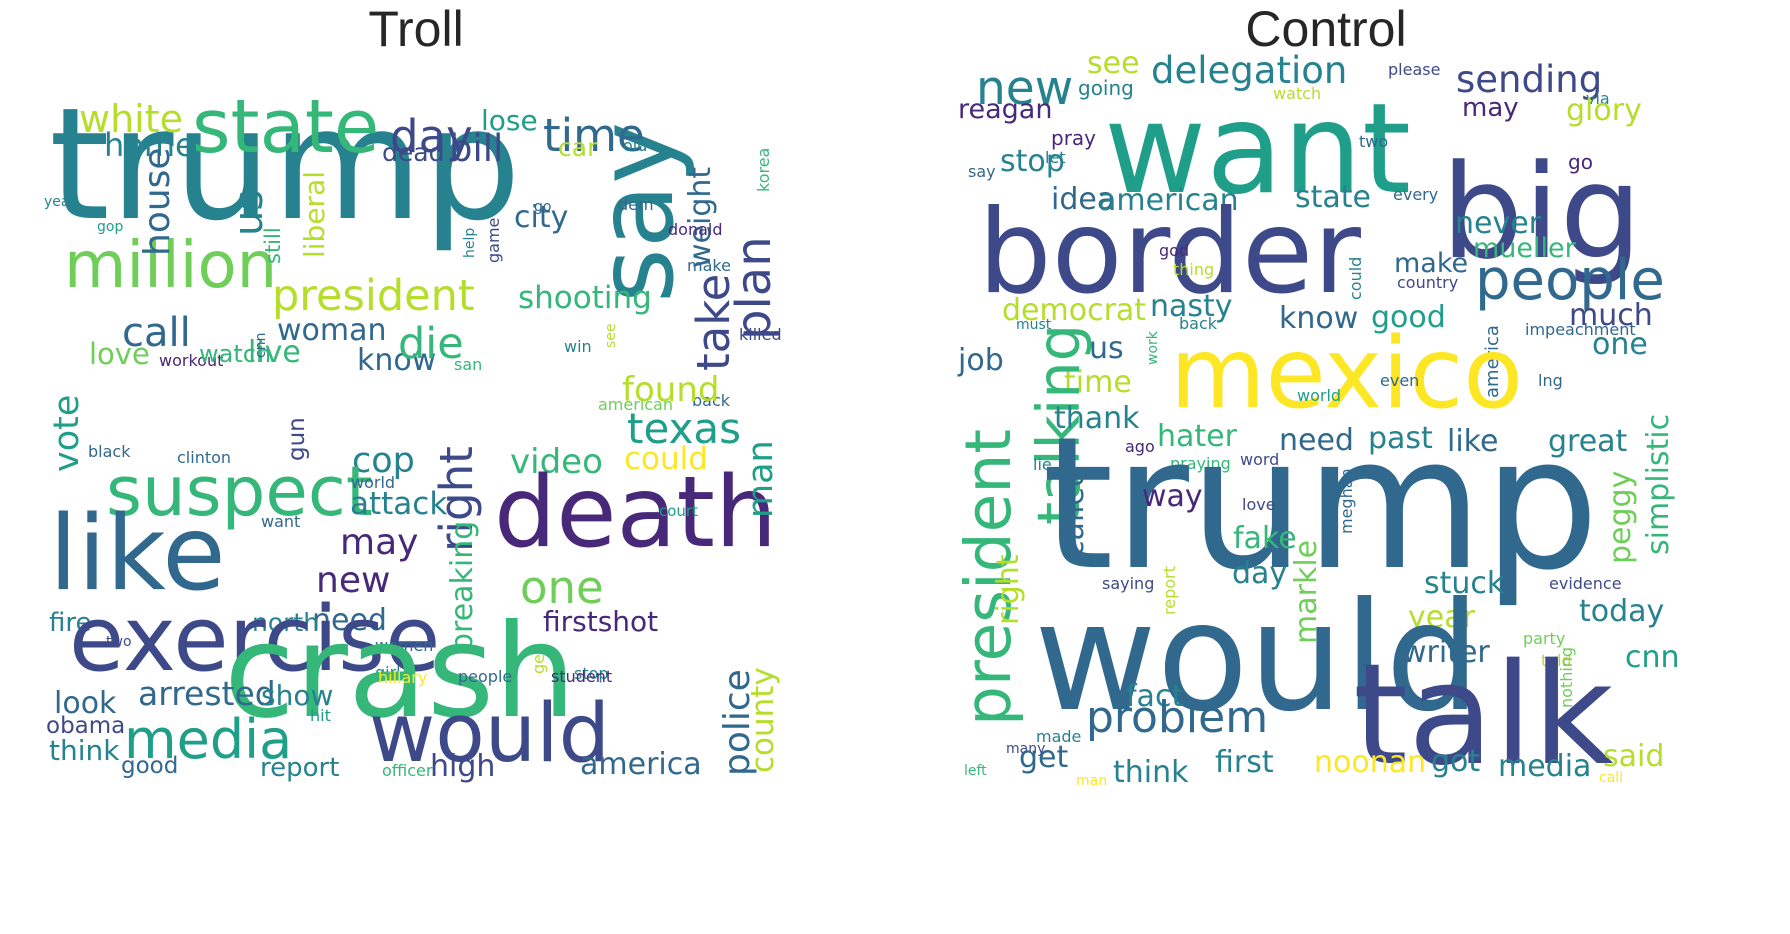 The width and height of the screenshot is (1790, 934). What do you see at coordinates (678, 511) in the screenshot?
I see `cloud-word-troll-court: court` at bounding box center [678, 511].